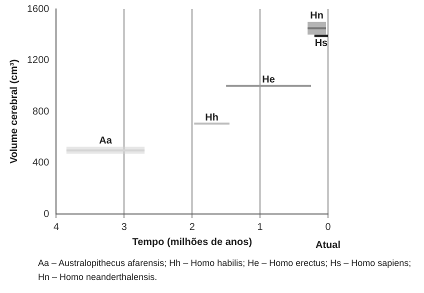 This screenshot has height=293, width=424. Describe the element at coordinates (41, 163) in the screenshot. I see `y-tick-label: 400` at that location.